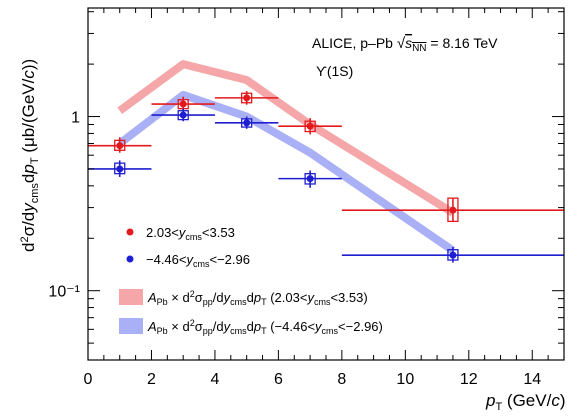  I want to click on svg-text:APb × d2σpp/dycmsdpT (2.03<ycm: APb × d2σpp/dycmsdpT (2.03<ycms<3.53), so click(257, 298).